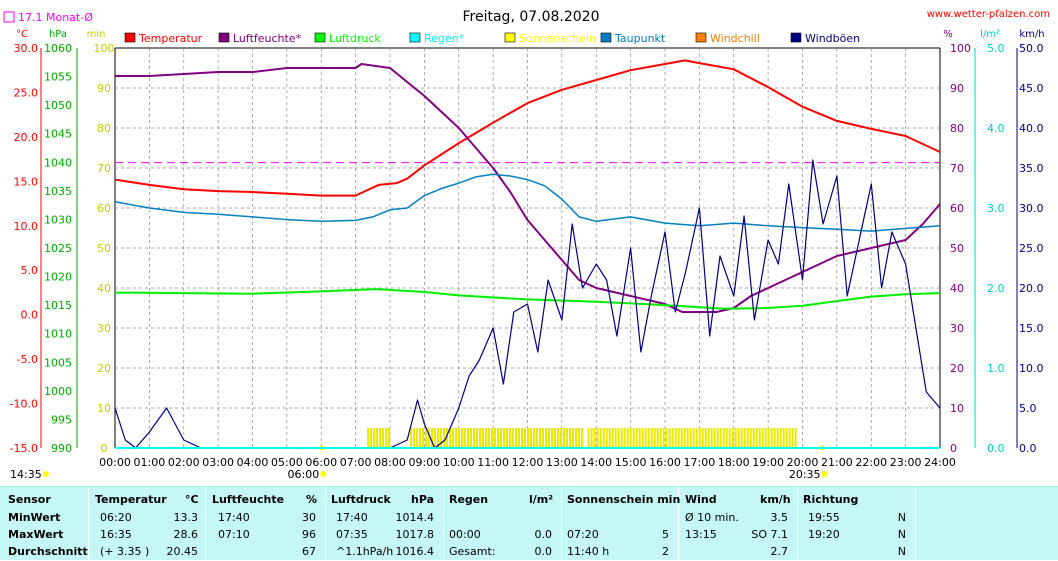 This screenshot has height=561, width=1058. What do you see at coordinates (465, 534) in the screenshot?
I see `stats-cell-rain-time: 00:00` at bounding box center [465, 534].